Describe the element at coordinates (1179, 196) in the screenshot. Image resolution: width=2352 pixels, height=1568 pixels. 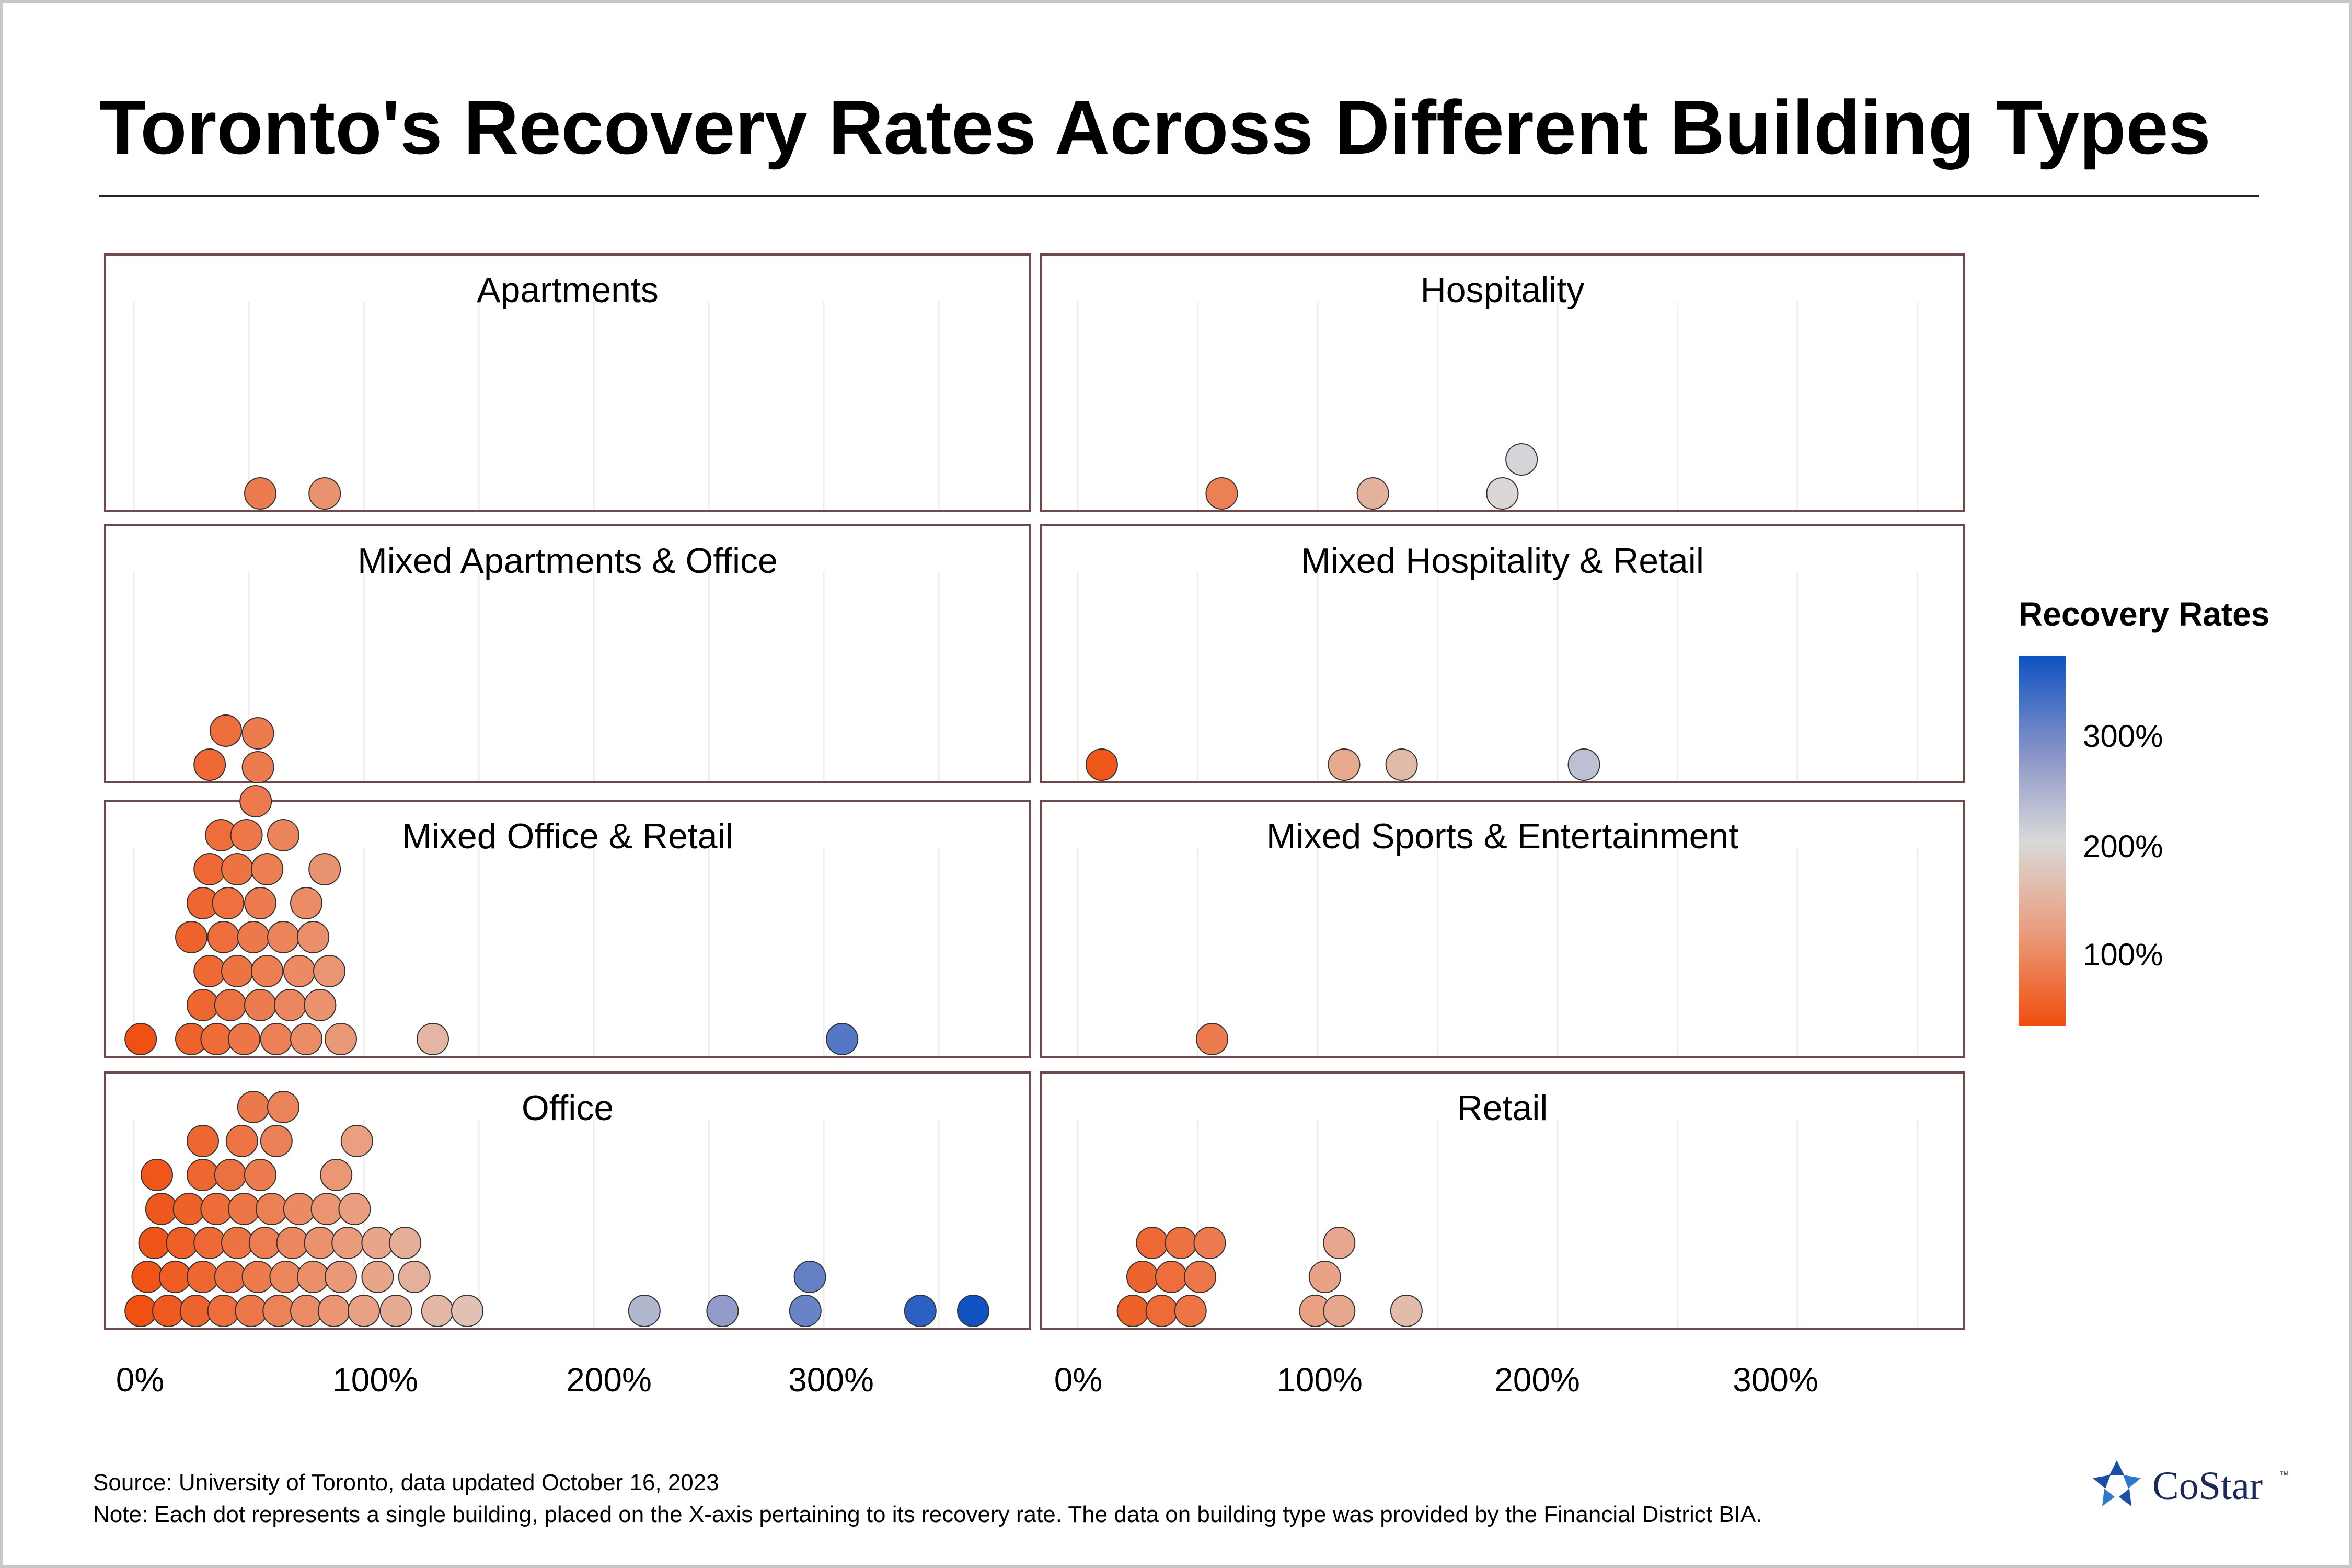
I see `title-divider` at that location.